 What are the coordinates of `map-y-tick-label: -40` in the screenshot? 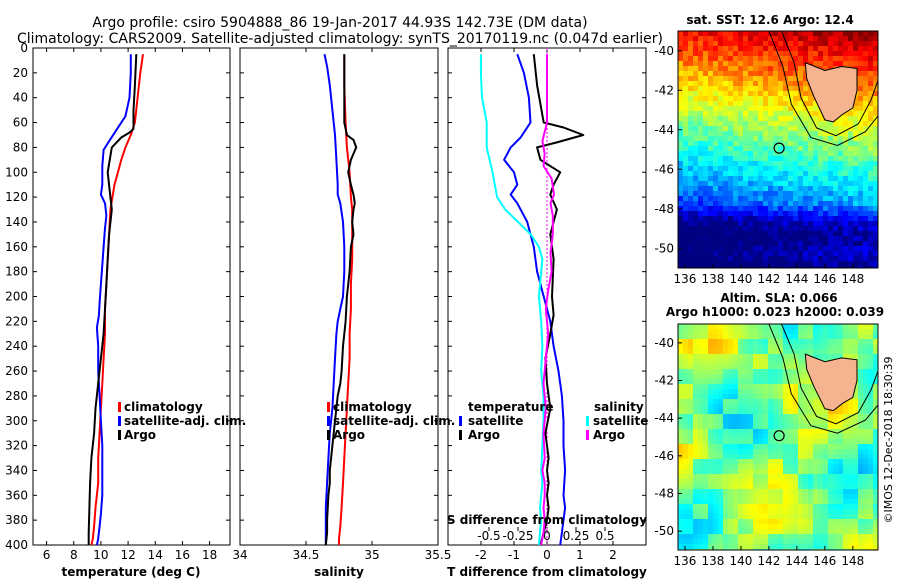 It's located at (664, 343).